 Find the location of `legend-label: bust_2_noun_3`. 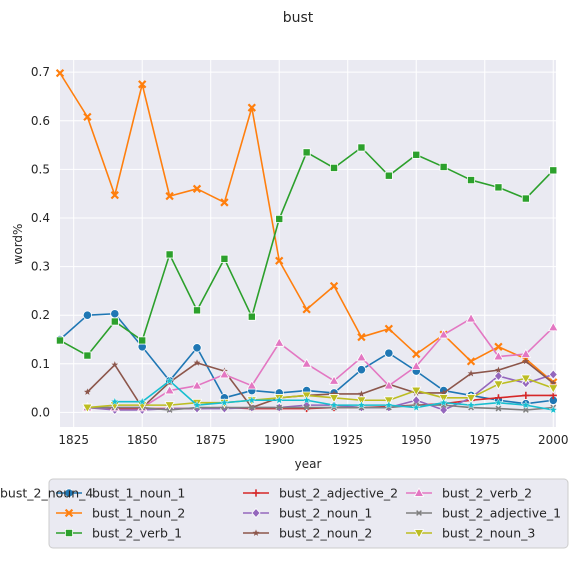

legend-label: bust_2_noun_3 is located at coordinates (488, 533).